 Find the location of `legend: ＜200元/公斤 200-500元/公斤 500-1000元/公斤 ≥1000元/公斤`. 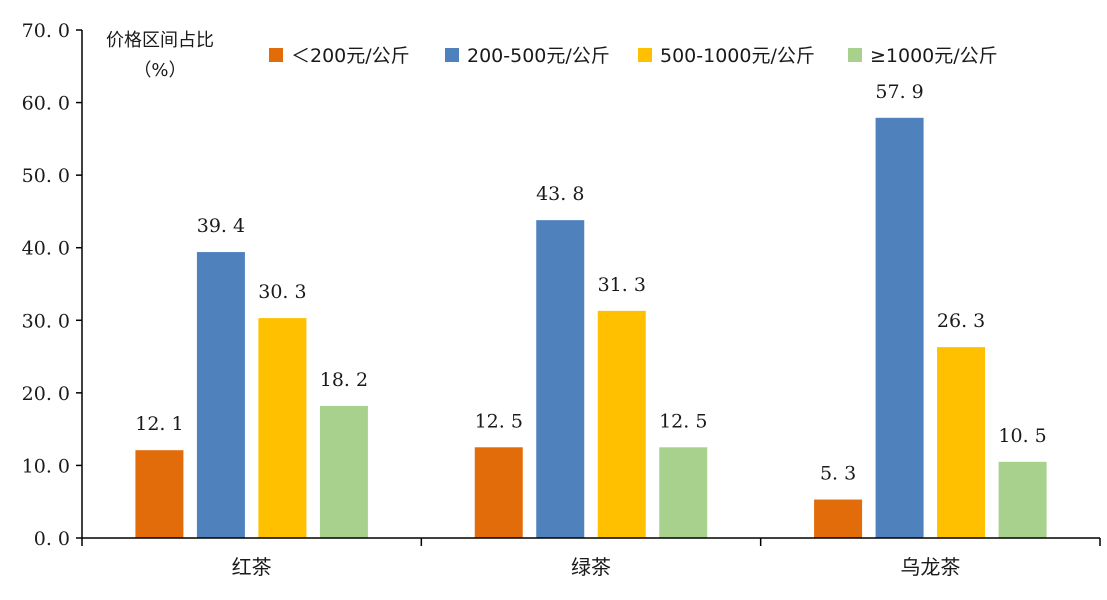

legend: ＜200元/公斤 200-500元/公斤 500-1000元/公斤 ≥1000元/公斤 is located at coordinates (633, 56).